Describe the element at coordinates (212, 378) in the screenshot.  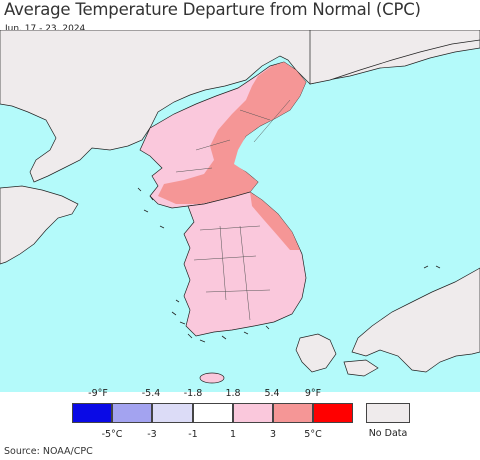
I see `jeju-island` at that location.